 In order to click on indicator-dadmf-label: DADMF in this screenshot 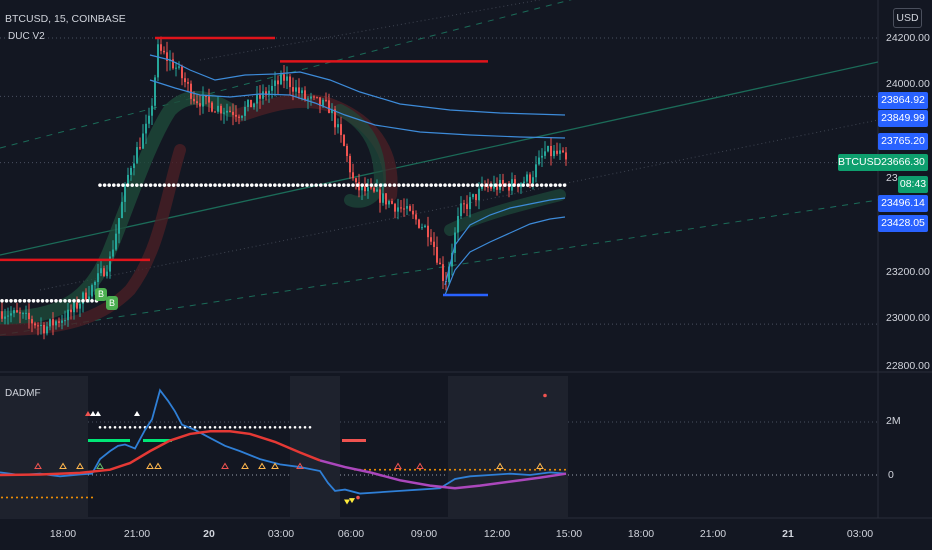, I will do `click(23, 393)`.